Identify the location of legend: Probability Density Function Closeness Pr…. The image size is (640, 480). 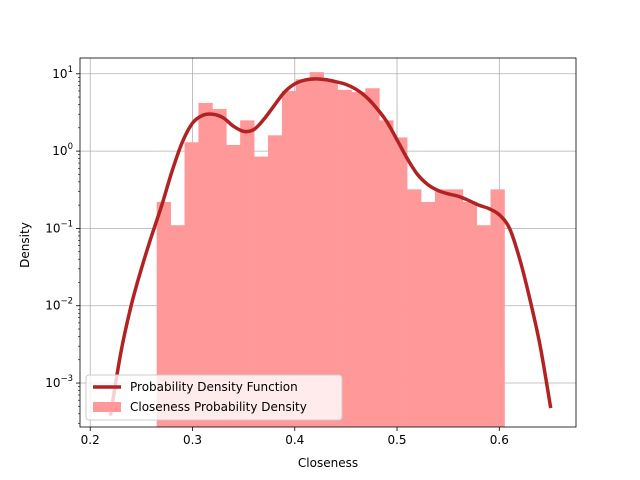
(214, 397).